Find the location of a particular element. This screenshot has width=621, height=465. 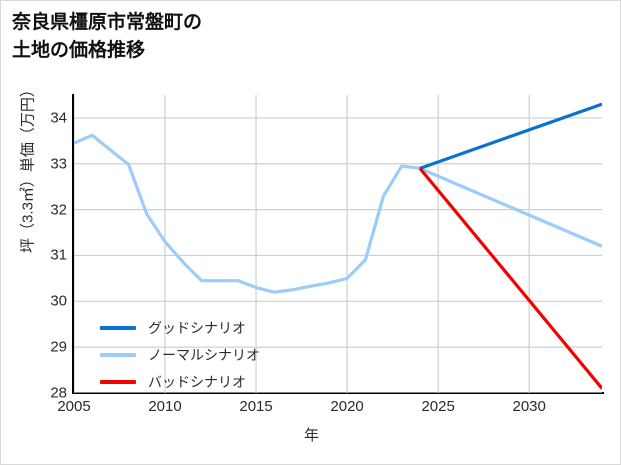

legend-label: バッドシナリオ is located at coordinates (197, 381).